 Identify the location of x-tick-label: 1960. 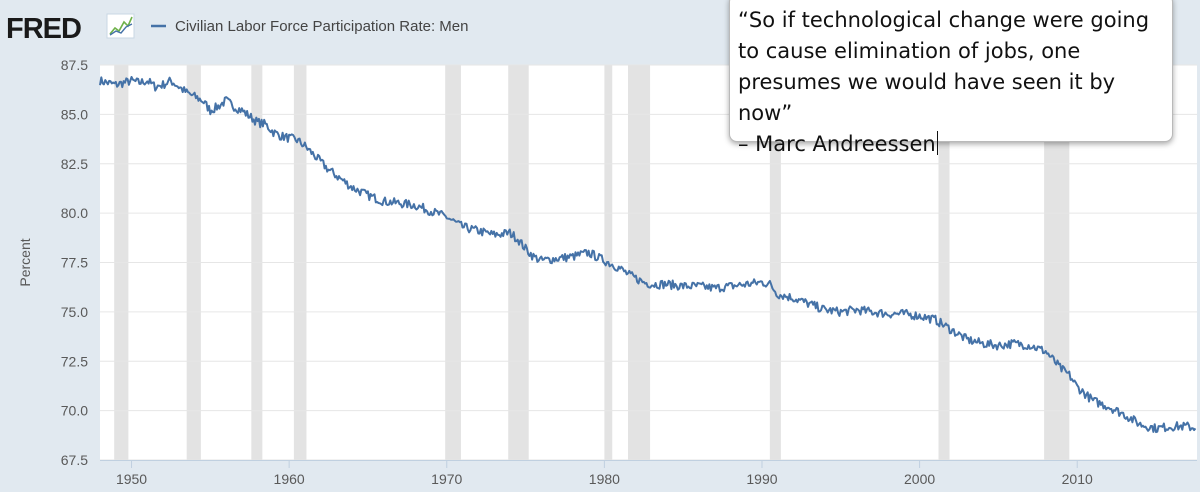
(289, 479).